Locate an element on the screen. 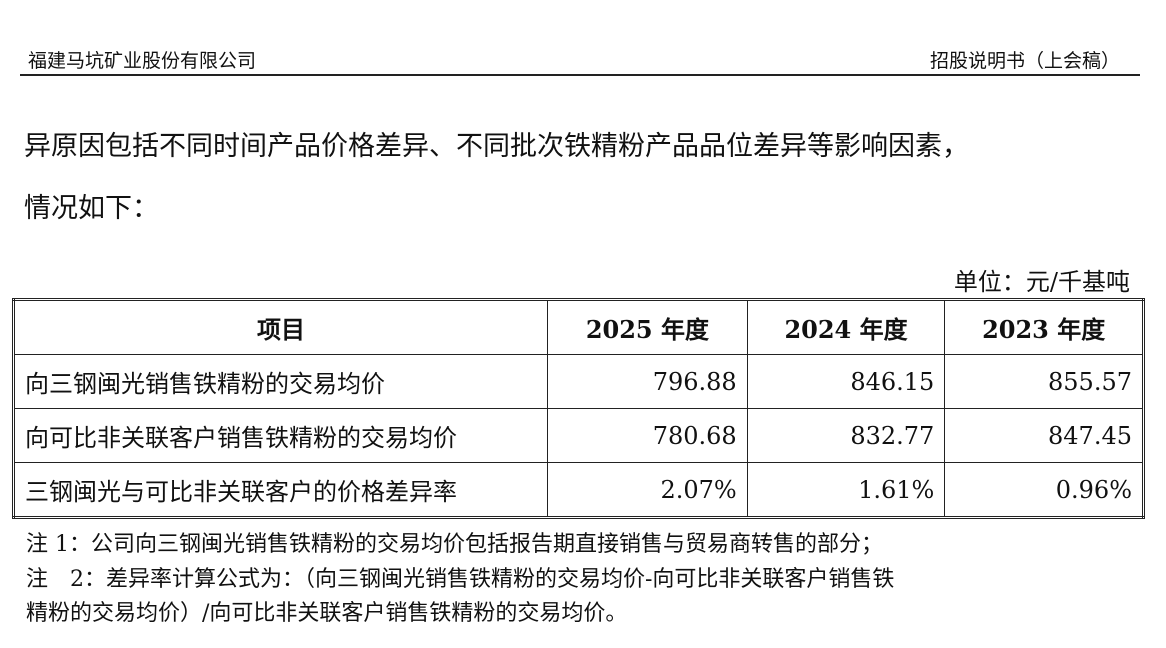 The image size is (1166, 648). item-cell: 向可比非关联客户销售铁精粉的交易均价 is located at coordinates (280, 435).